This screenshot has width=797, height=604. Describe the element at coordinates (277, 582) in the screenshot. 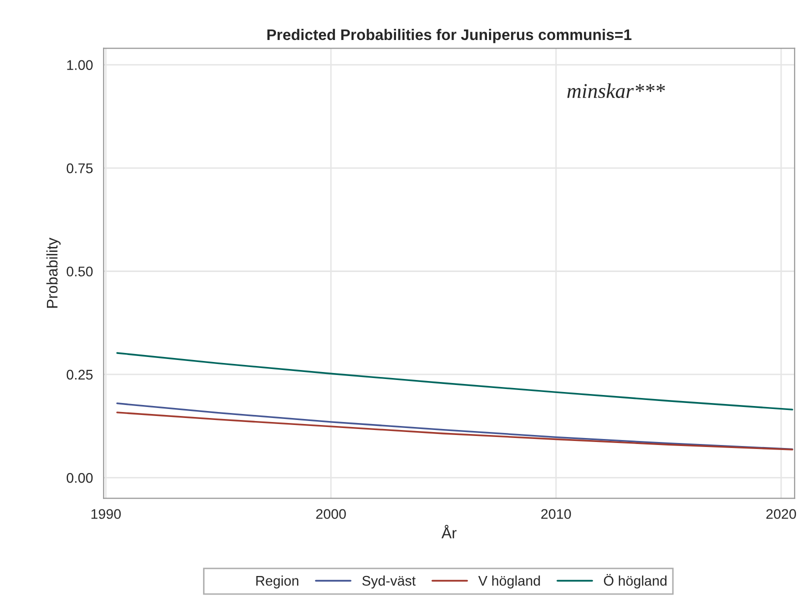

I see `legend-title: Region` at that location.